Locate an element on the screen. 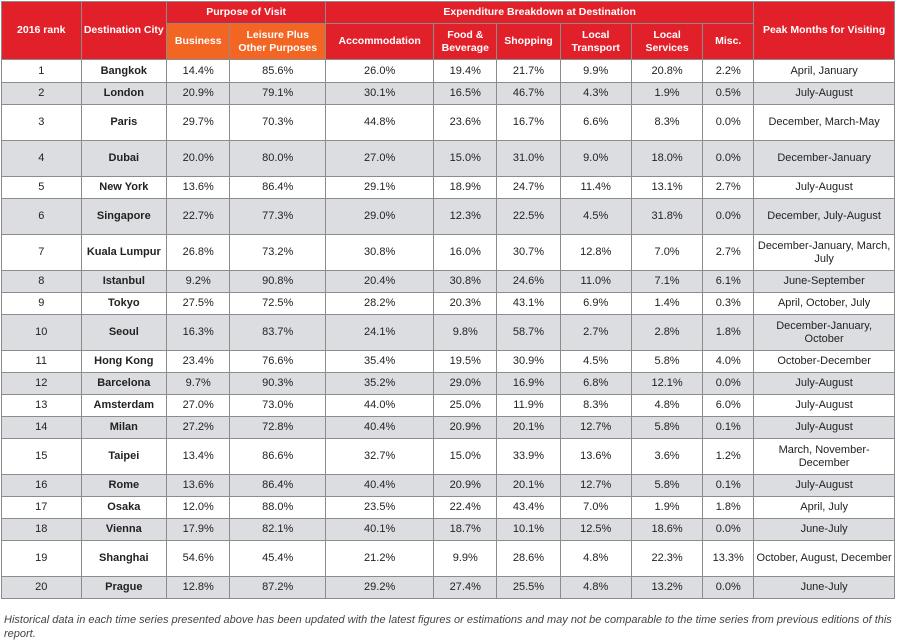 The width and height of the screenshot is (900, 644). food-cell: 9.8% is located at coordinates (465, 332).